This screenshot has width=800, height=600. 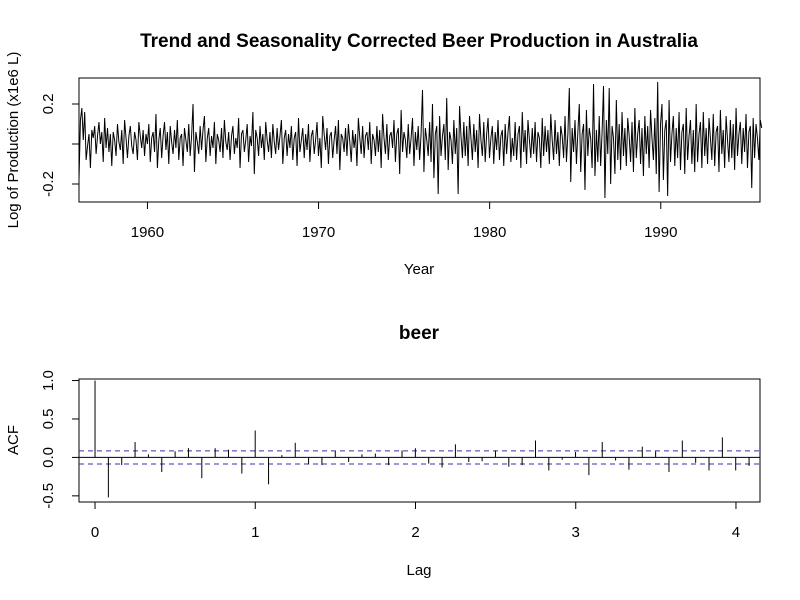 I want to click on series-y-axis-label: Log of Production (x1e6 L), so click(x=13, y=140).